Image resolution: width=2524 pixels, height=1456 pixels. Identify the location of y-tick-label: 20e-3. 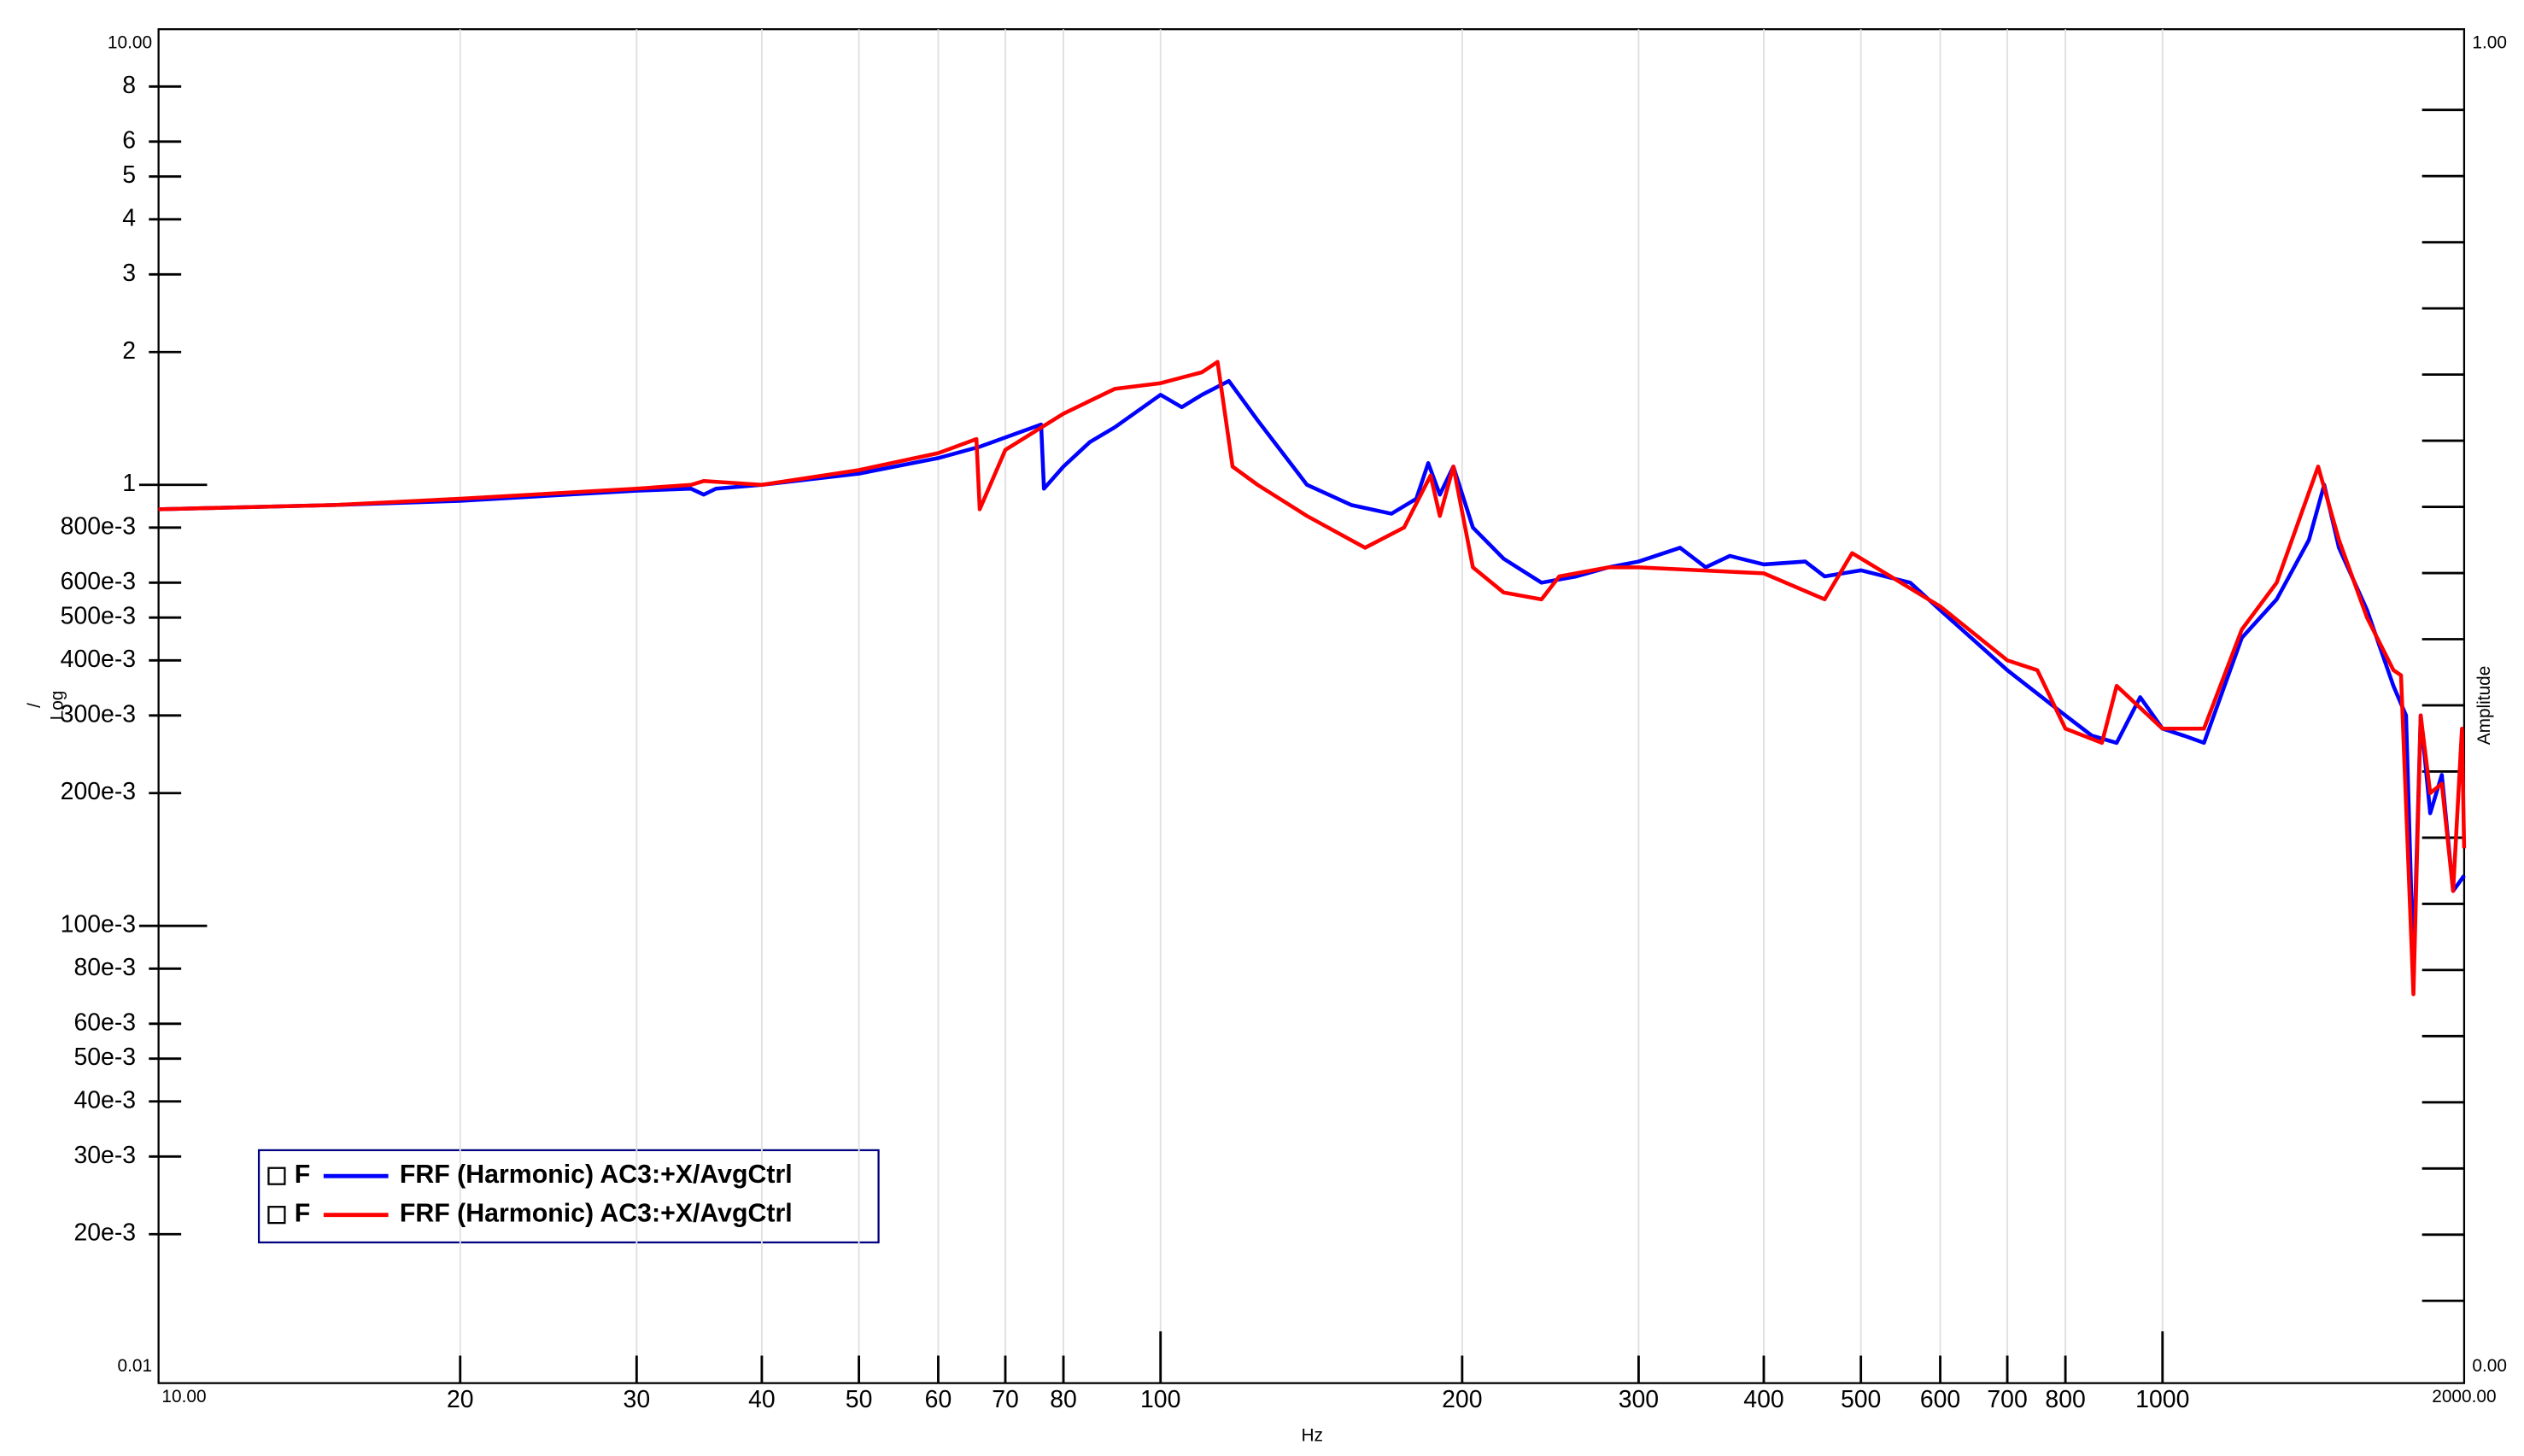
(105, 1233).